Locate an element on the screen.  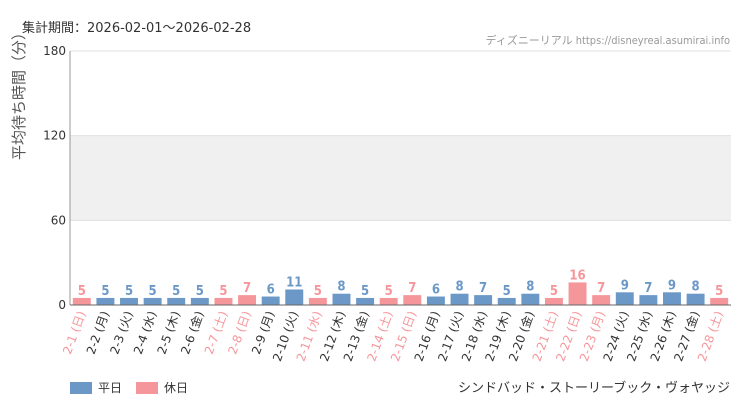
attraction-name: シンドバッド・ストーリーブック・ヴォヤッジ is located at coordinates (594, 388).